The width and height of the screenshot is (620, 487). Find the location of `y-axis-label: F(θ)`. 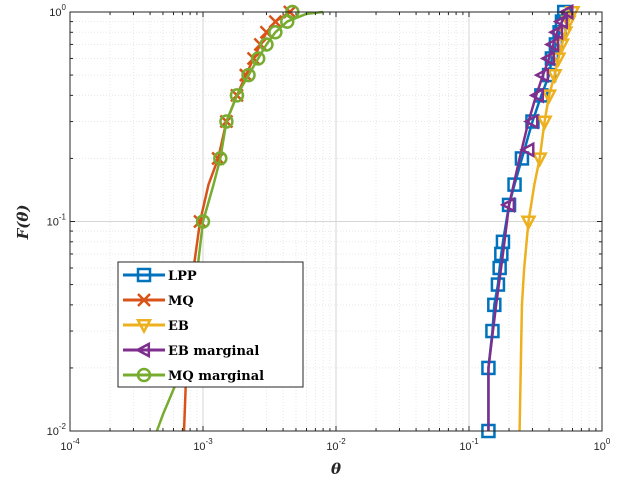

y-axis-label: F(θ) is located at coordinates (23, 223).